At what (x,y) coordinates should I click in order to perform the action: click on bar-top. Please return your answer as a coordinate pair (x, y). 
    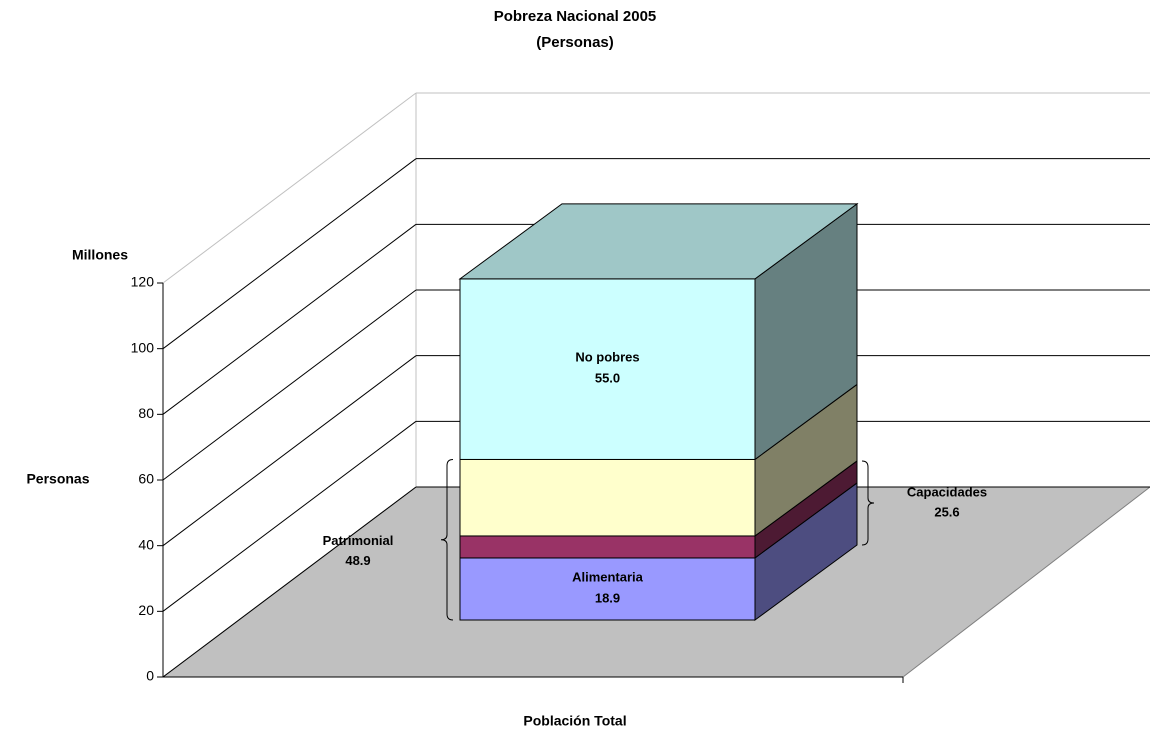
    Looking at the image, I should click on (658, 241).